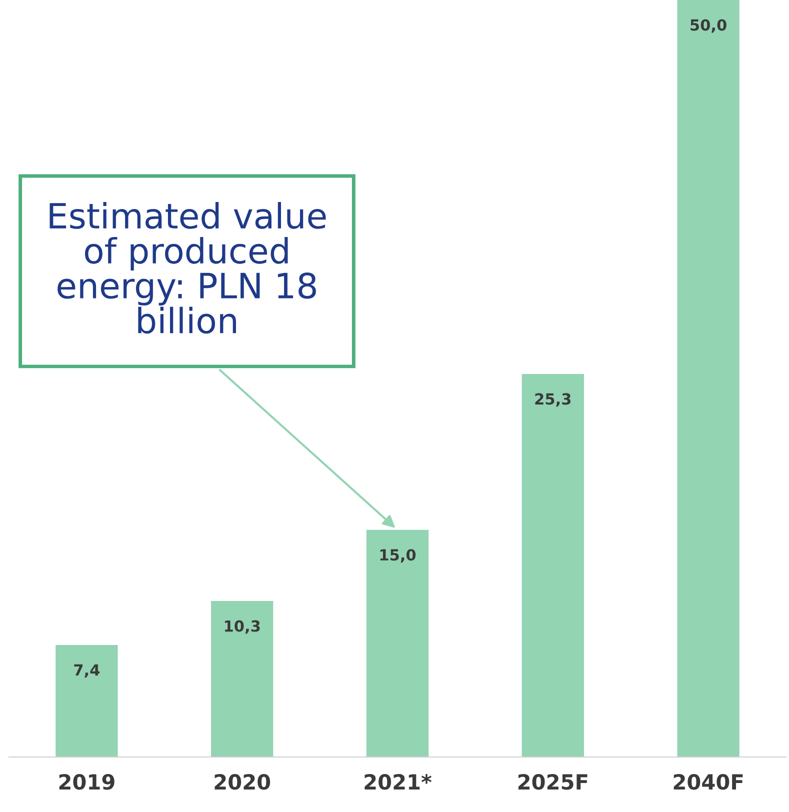 The height and width of the screenshot is (812, 789). I want to click on data-label: 15,0, so click(398, 556).